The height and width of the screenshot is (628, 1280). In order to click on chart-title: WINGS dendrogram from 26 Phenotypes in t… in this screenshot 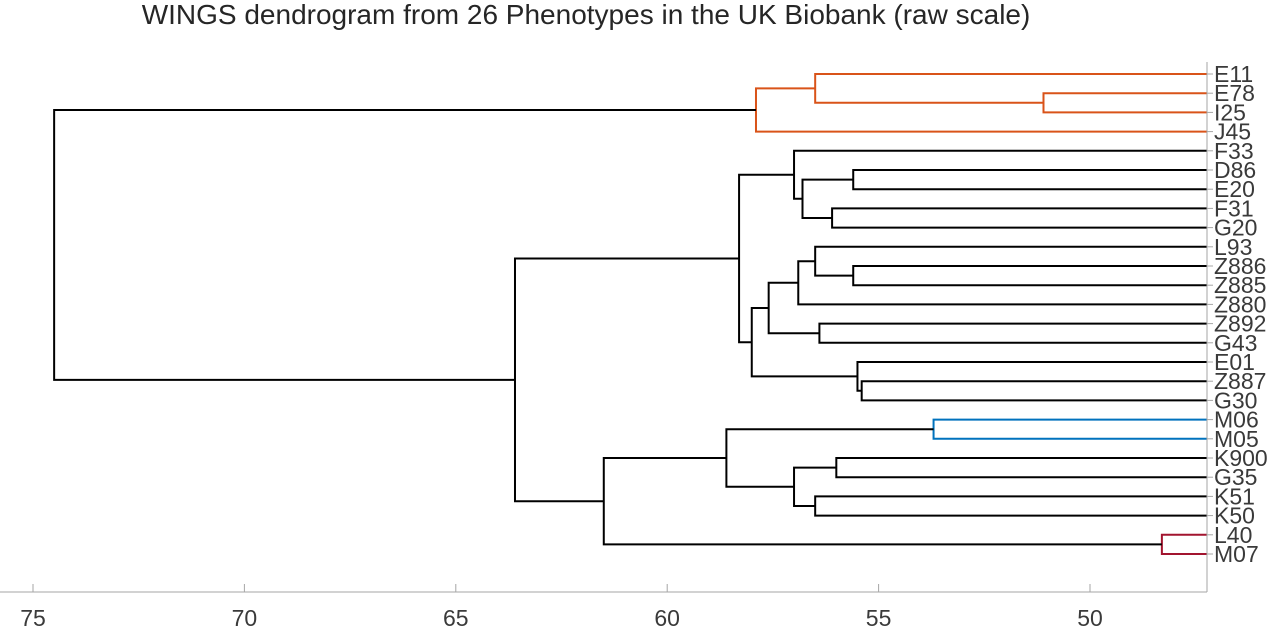, I will do `click(586, 15)`.